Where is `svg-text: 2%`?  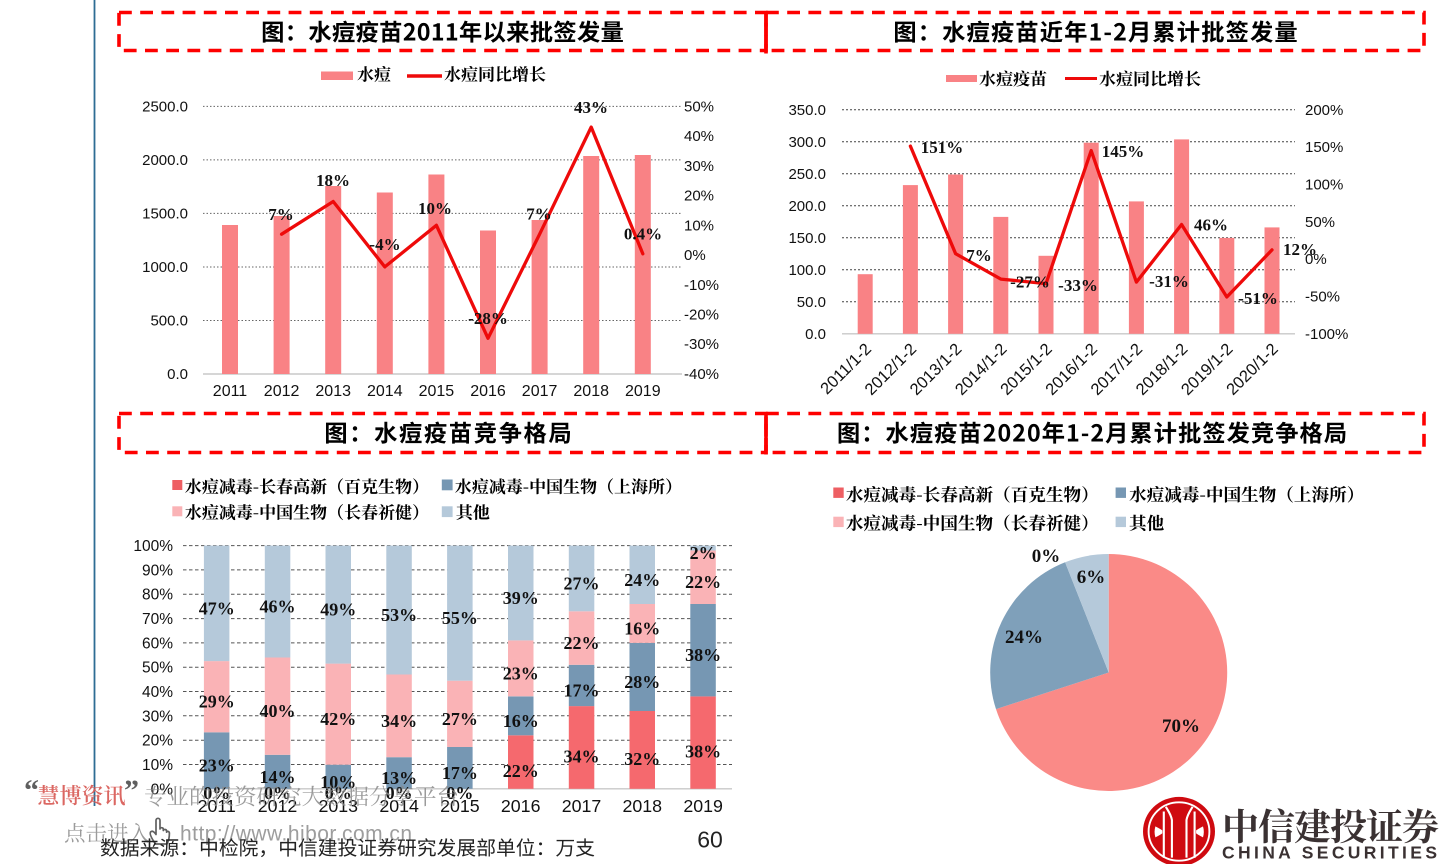
svg-text: 2% is located at coordinates (703, 553).